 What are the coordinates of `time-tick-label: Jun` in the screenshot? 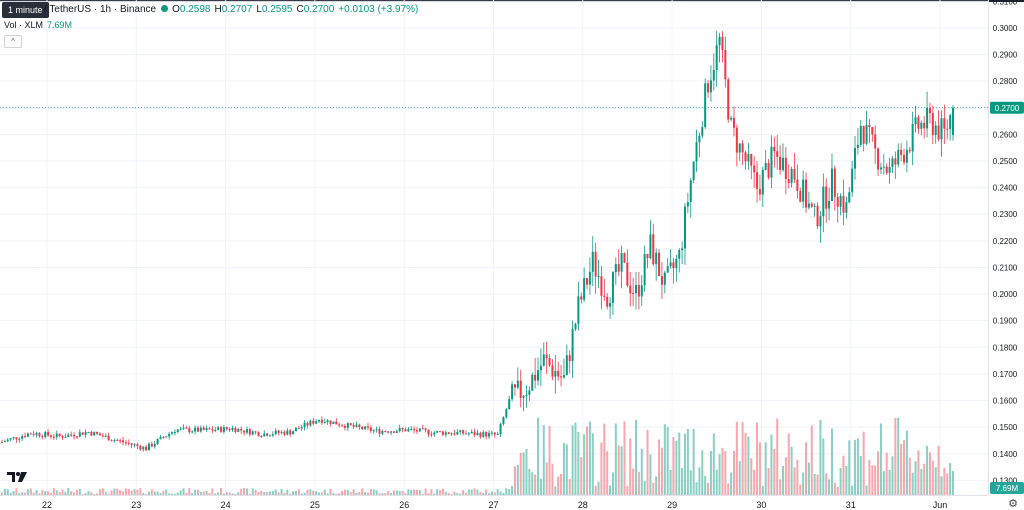 It's located at (940, 505).